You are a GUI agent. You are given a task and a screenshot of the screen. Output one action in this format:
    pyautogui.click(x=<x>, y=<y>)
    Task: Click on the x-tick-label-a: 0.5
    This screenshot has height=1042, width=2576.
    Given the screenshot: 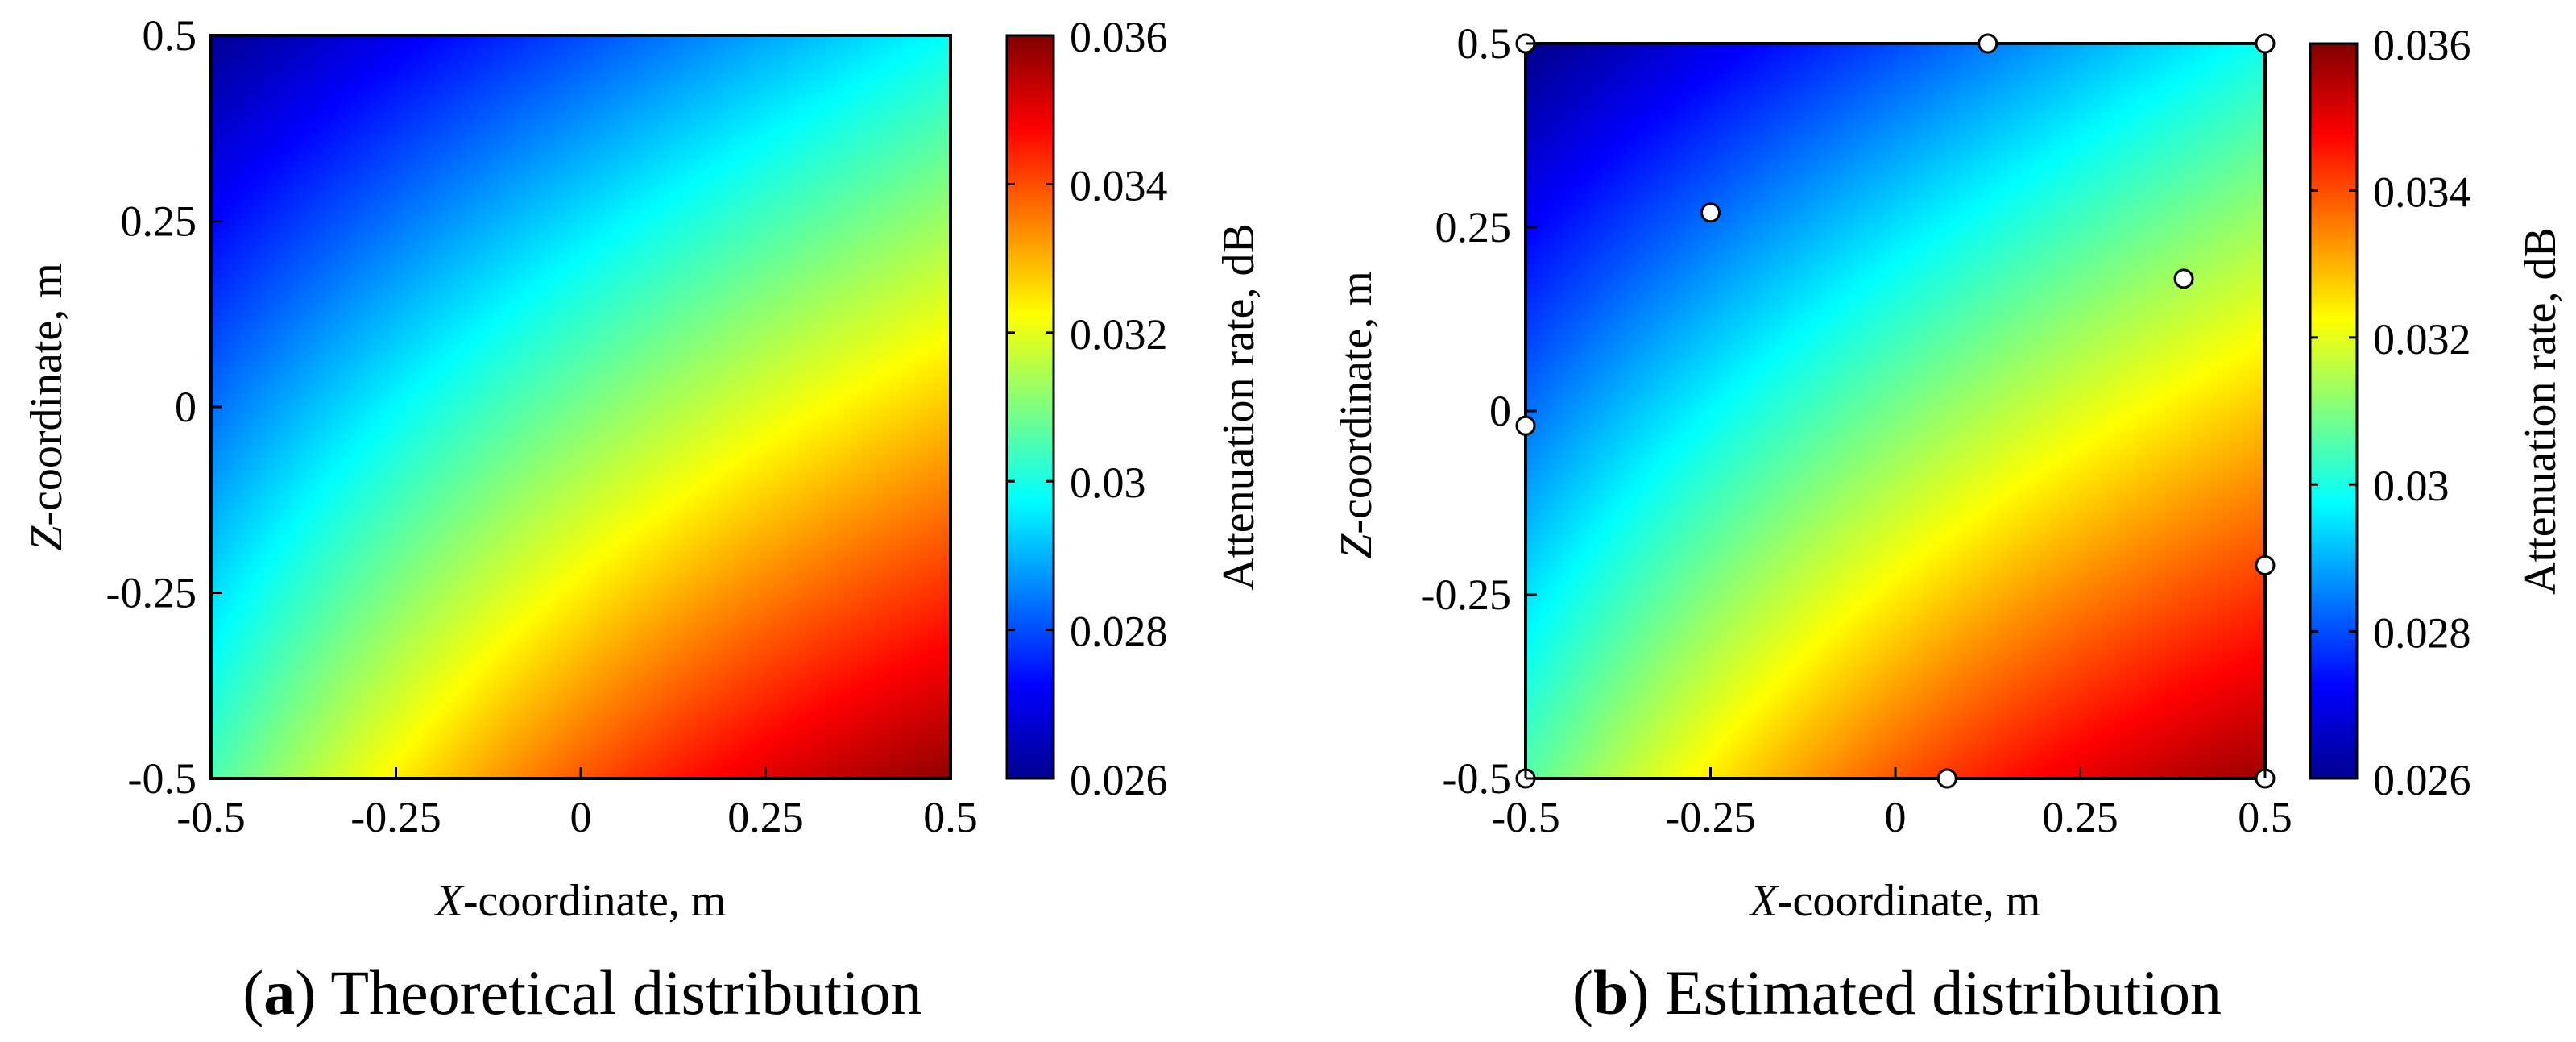 What is the action you would take?
    pyautogui.click(x=950, y=817)
    